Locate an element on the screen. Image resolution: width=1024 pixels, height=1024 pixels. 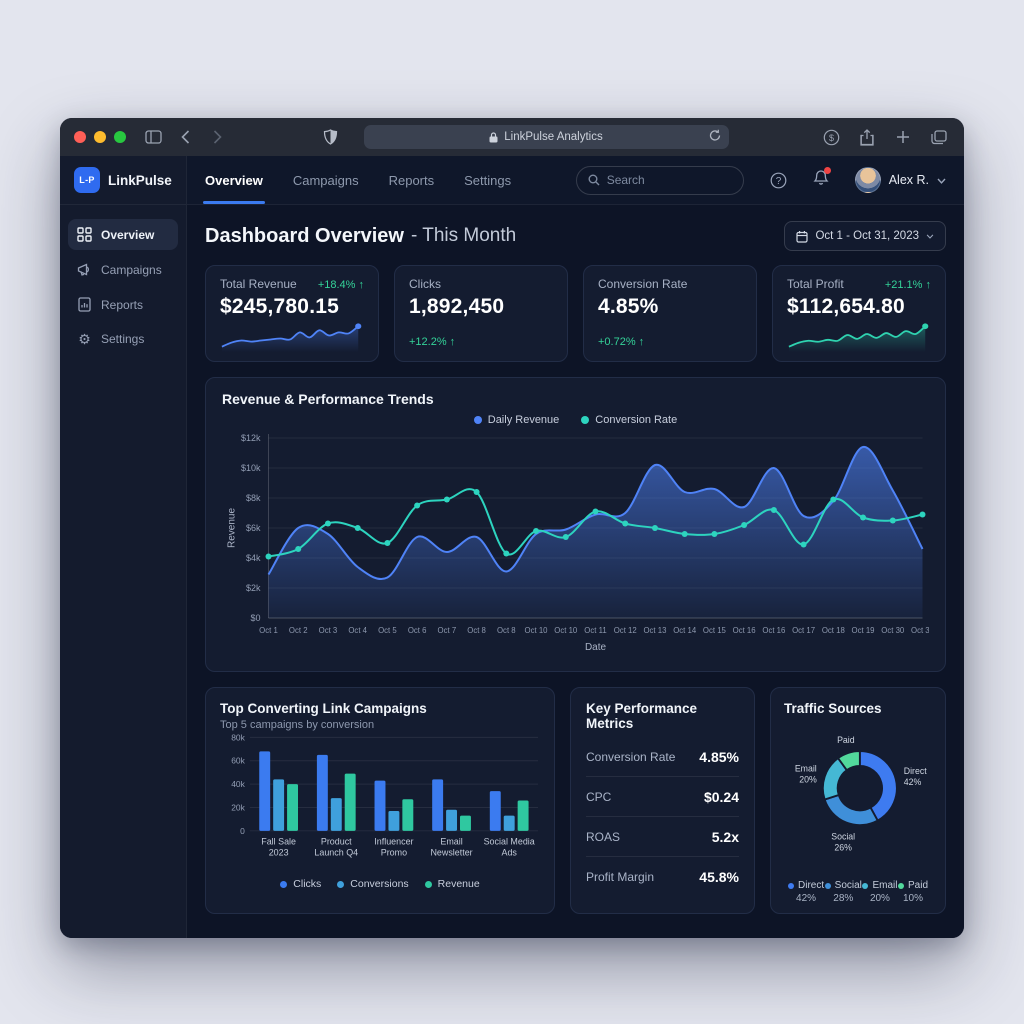
svg-text: $6k is located at coordinates (253, 528).